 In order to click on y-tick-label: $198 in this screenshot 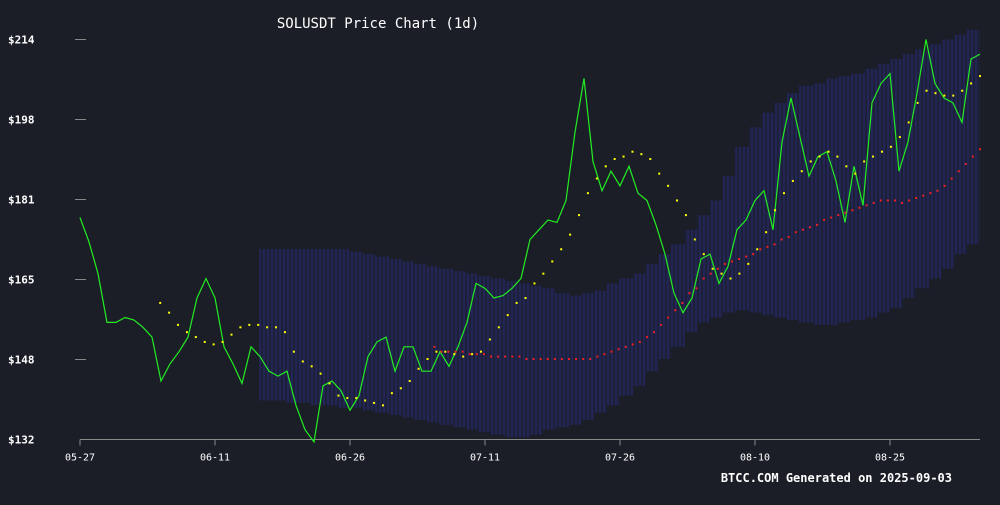, I will do `click(21, 120)`.